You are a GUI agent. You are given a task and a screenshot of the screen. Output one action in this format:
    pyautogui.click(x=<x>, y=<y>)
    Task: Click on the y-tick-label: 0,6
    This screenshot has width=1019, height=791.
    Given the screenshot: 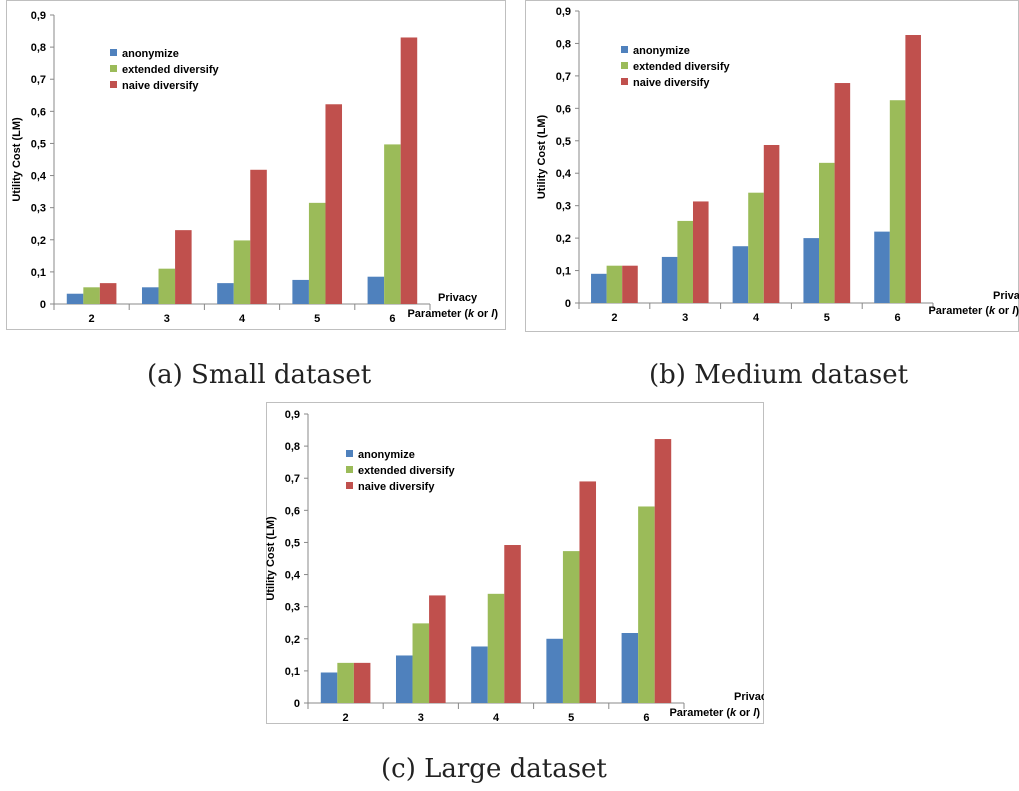 What is the action you would take?
    pyautogui.click(x=563, y=109)
    